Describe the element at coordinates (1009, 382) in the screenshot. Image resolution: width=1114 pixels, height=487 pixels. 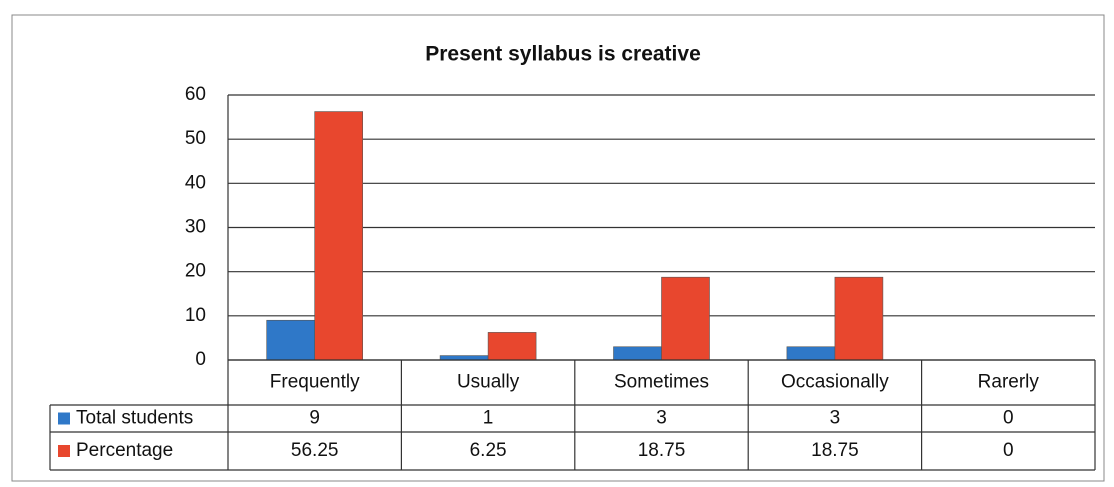
I see `x-tick-label: Rarerly` at that location.